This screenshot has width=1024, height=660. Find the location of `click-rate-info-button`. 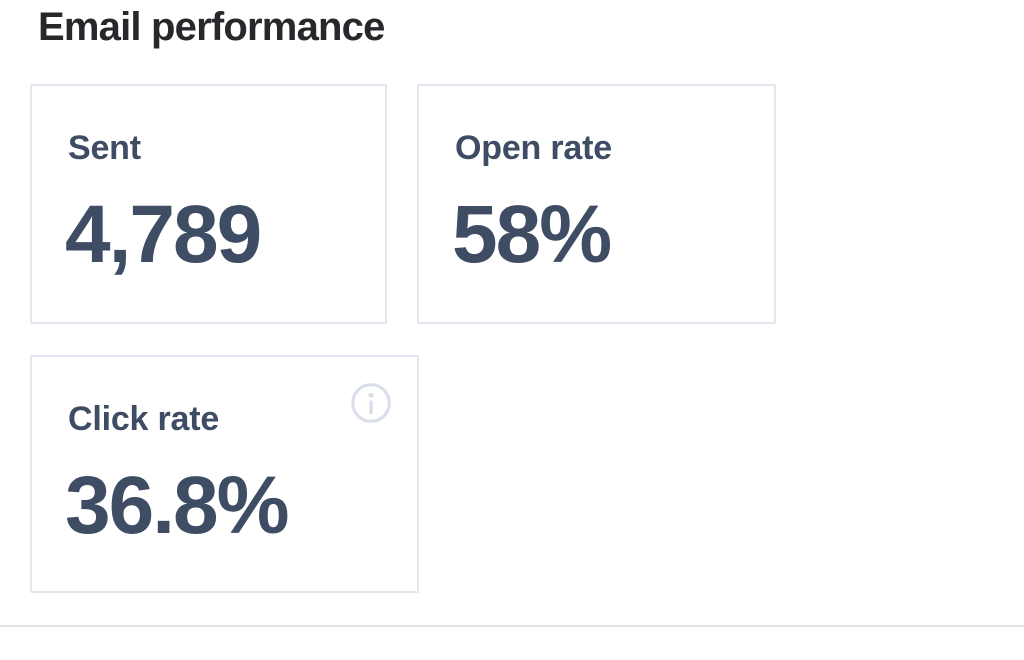

click-rate-info-button is located at coordinates (371, 403).